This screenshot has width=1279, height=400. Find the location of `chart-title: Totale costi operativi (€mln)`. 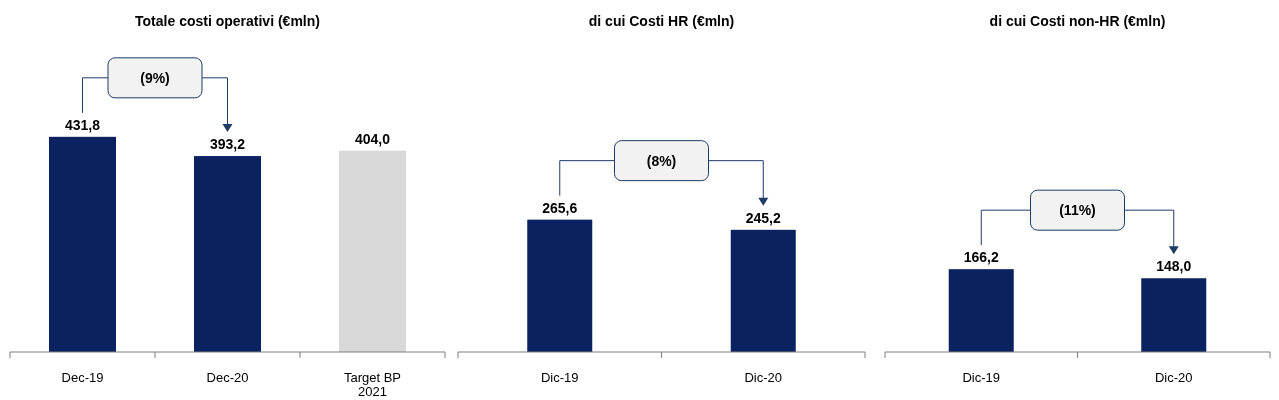

chart-title: Totale costi operativi (€mln) is located at coordinates (227, 21).